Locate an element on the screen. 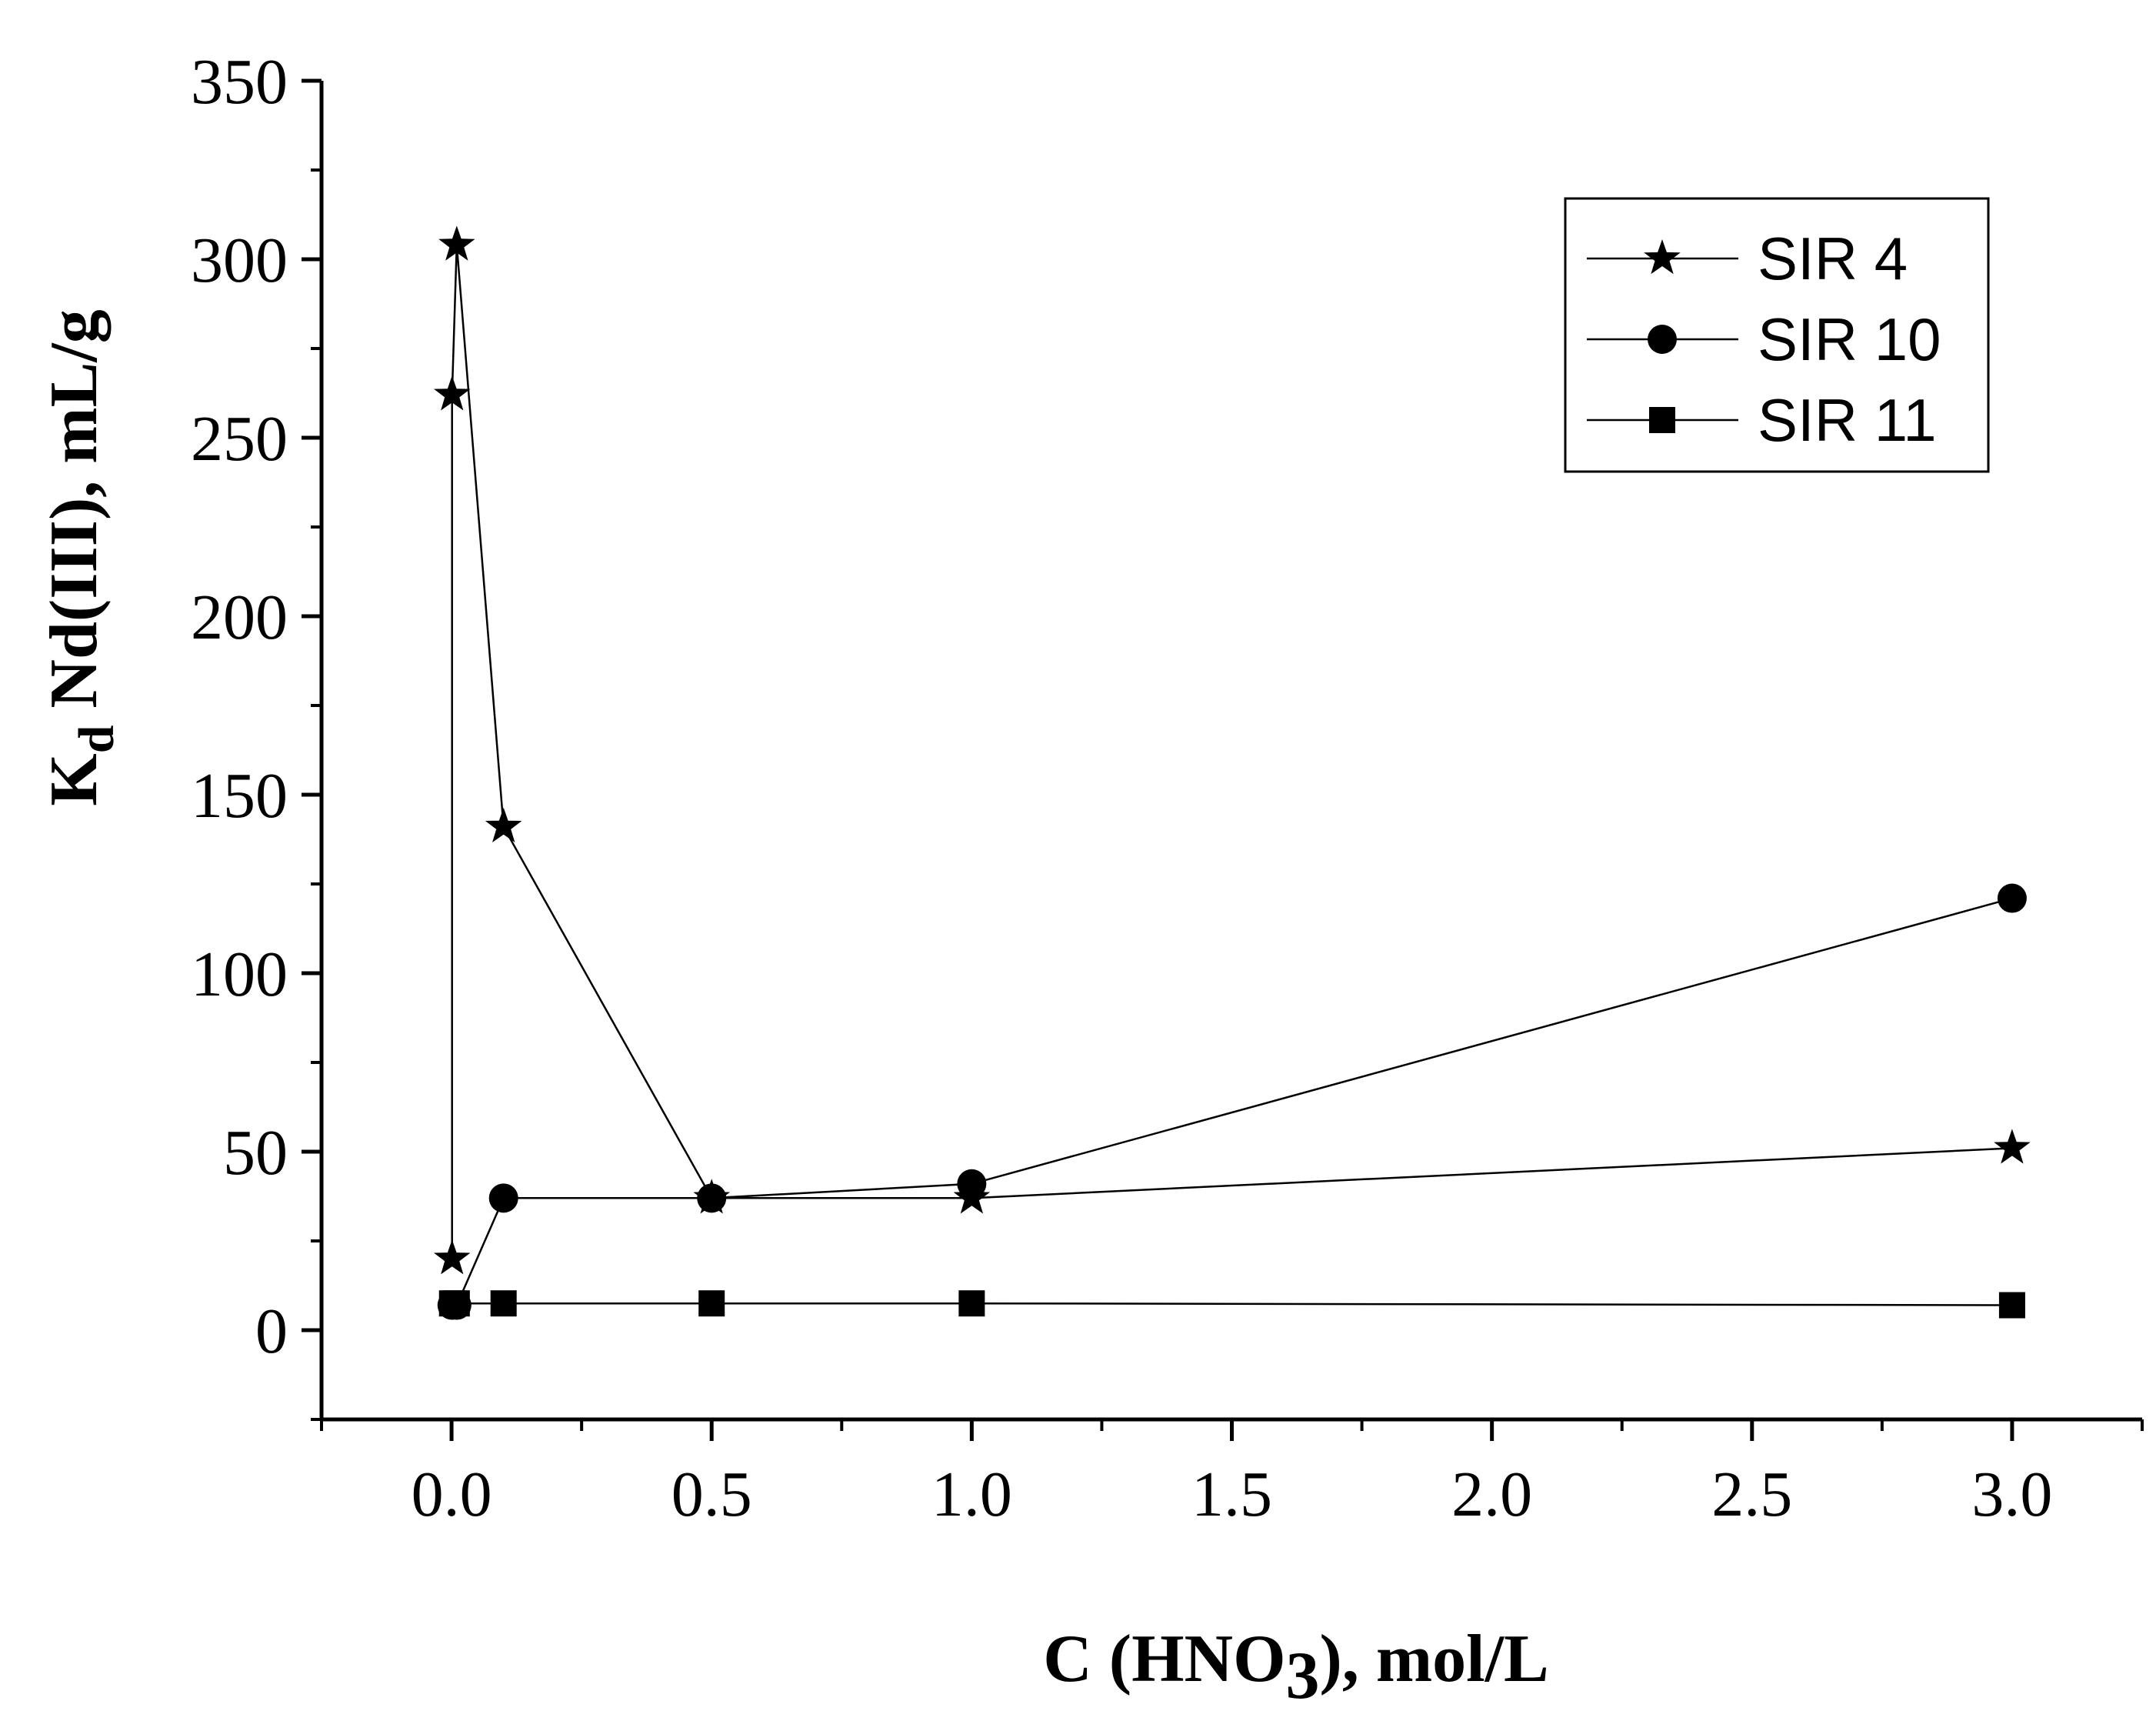  series-group is located at coordinates (1231, 1304).